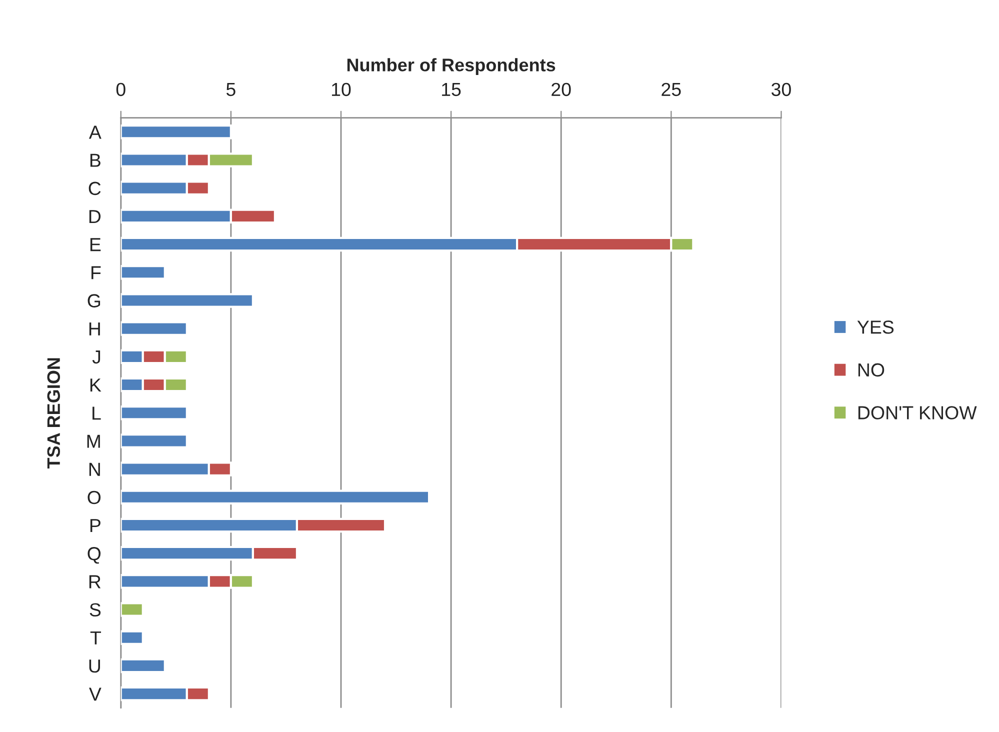 The width and height of the screenshot is (999, 732). I want to click on y-axis-title: TSA REGION, so click(53, 413).